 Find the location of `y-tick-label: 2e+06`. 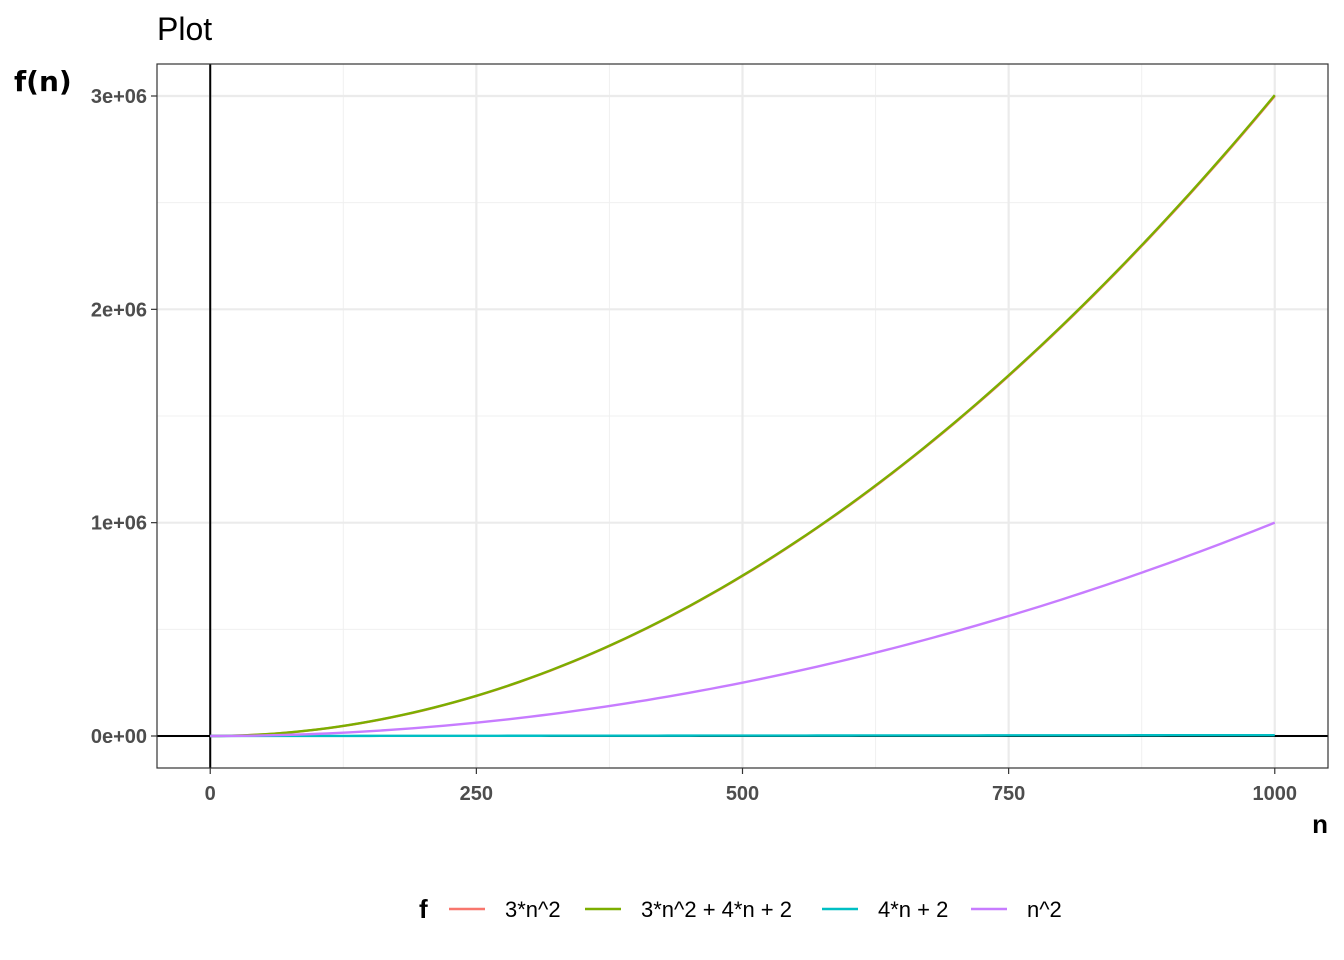

y-tick-label: 2e+06 is located at coordinates (119, 310).